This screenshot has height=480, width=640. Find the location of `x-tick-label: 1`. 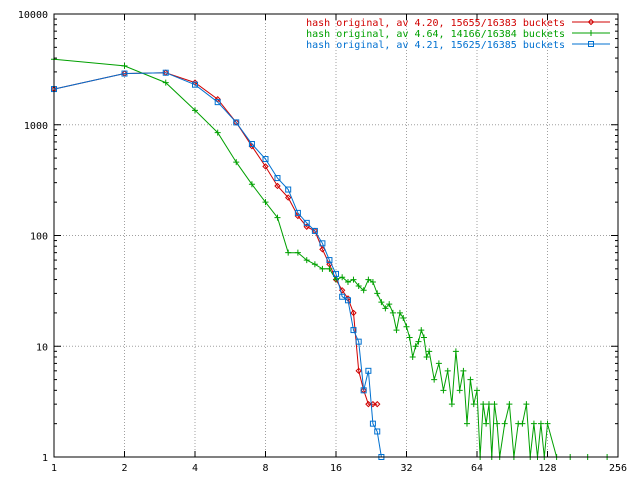

x-tick-label: 1 is located at coordinates (54, 468).